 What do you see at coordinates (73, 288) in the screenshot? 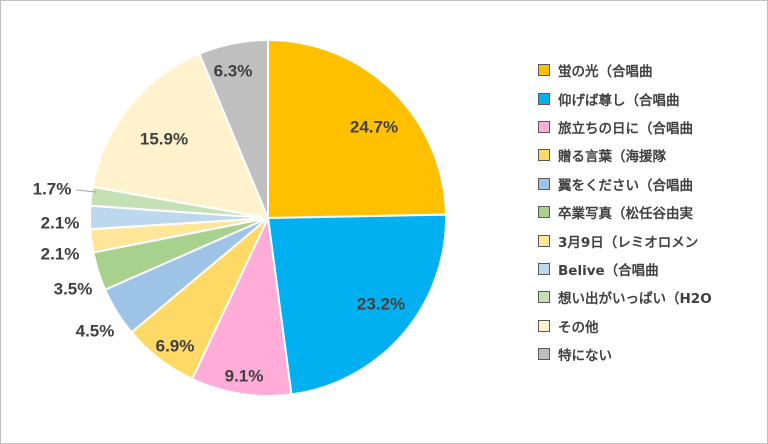
I see `data-label: 3.5%` at bounding box center [73, 288].